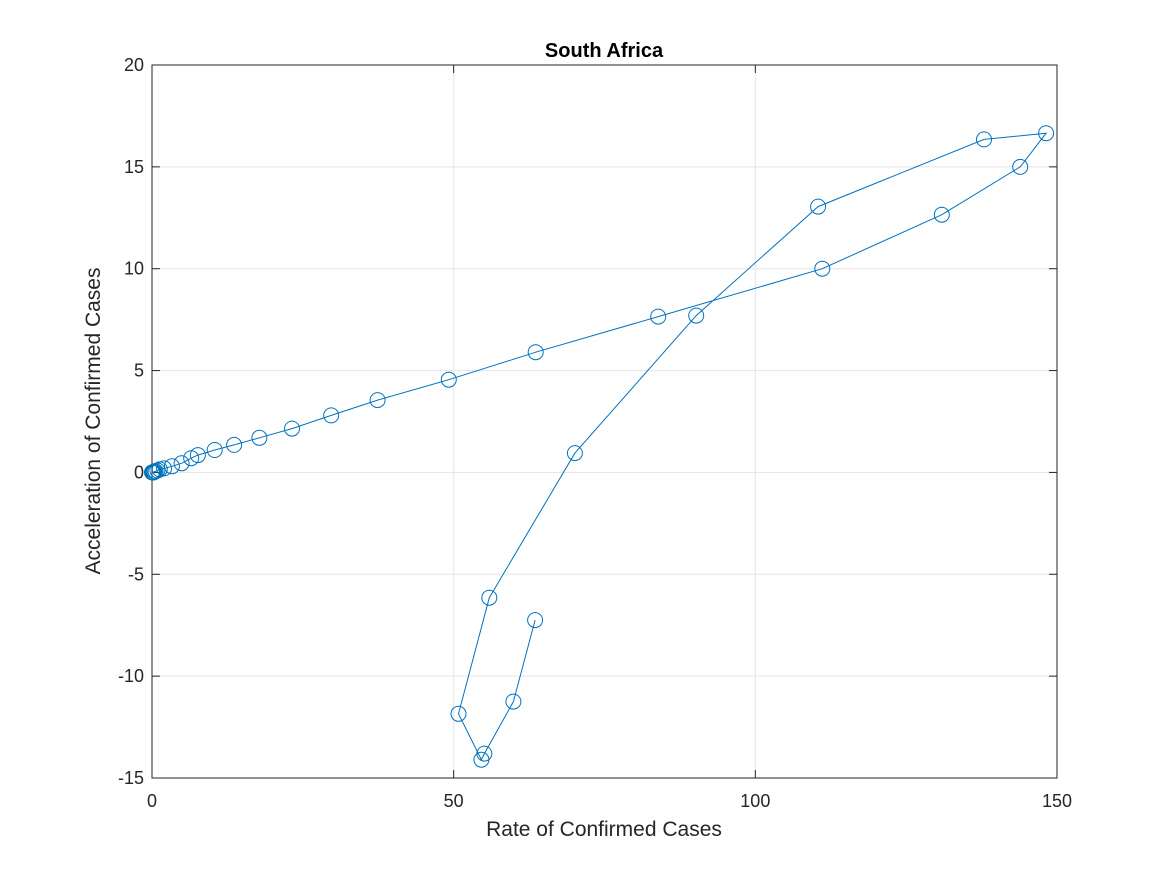 The image size is (1167, 875). Describe the element at coordinates (131, 778) in the screenshot. I see `y-tick-label: -15` at that location.